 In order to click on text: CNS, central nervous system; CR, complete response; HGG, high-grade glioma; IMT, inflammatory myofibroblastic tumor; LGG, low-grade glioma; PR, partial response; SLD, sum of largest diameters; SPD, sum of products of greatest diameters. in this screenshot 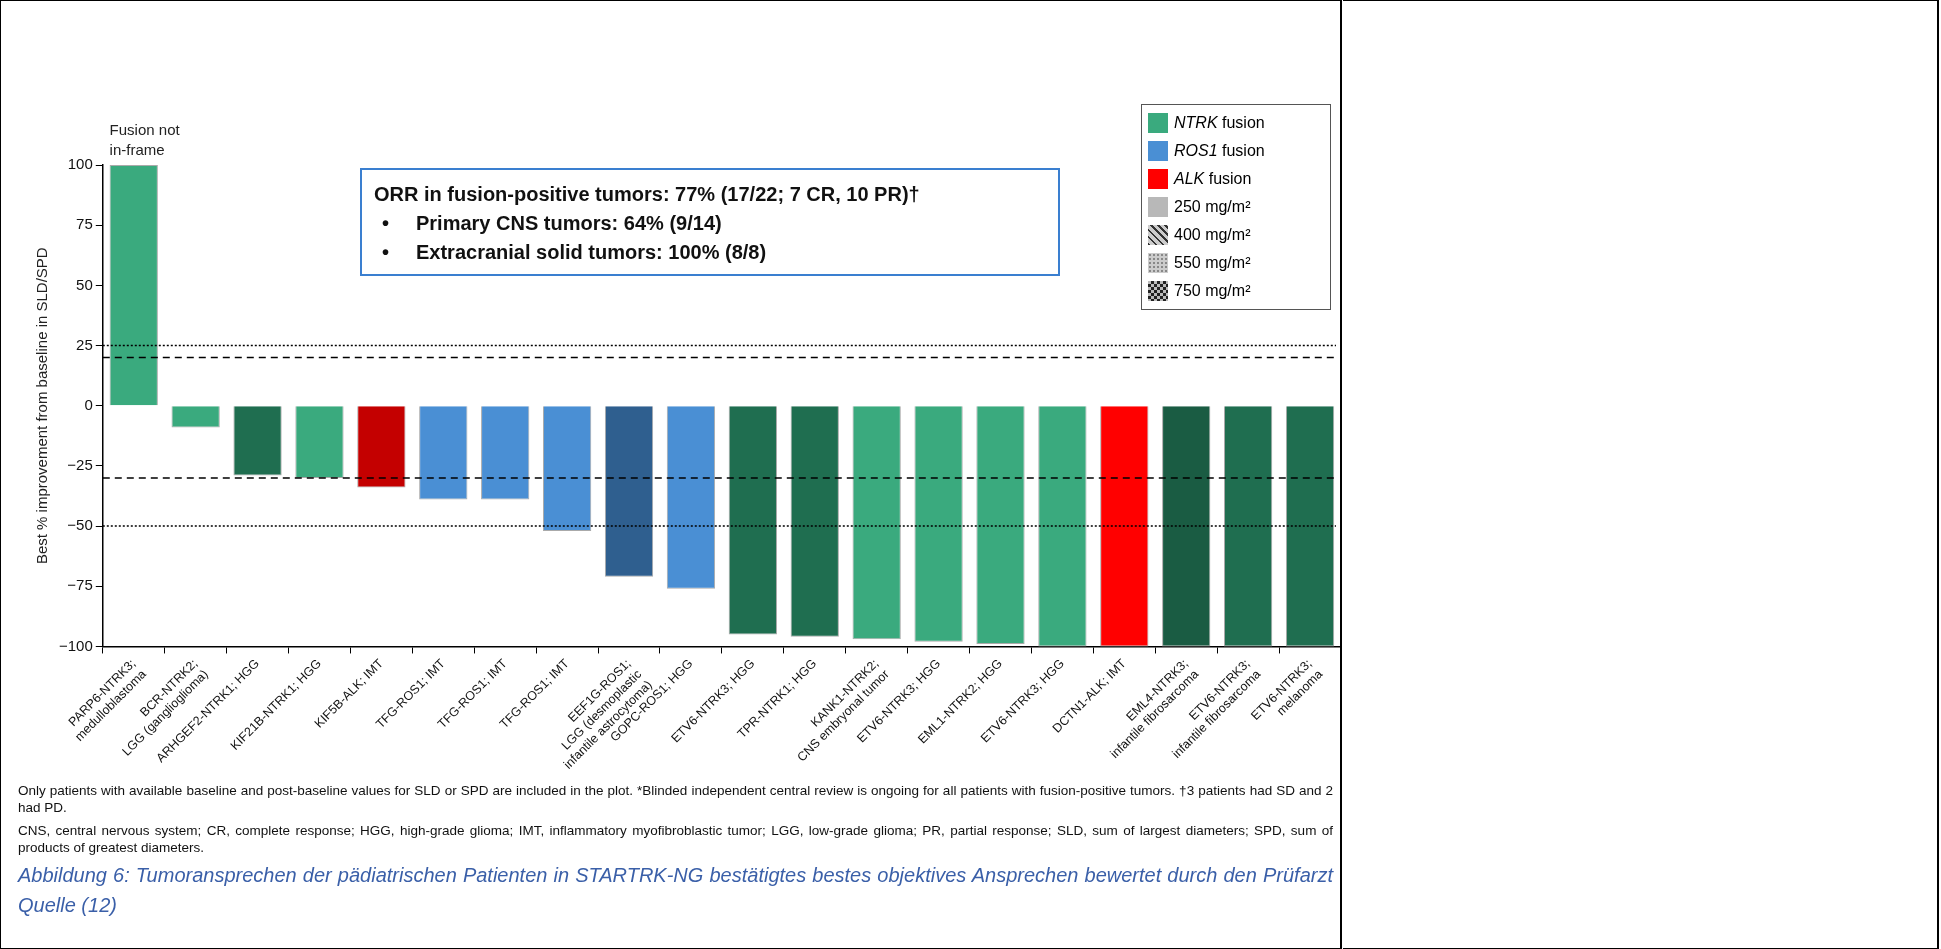, I will do `click(675, 839)`.